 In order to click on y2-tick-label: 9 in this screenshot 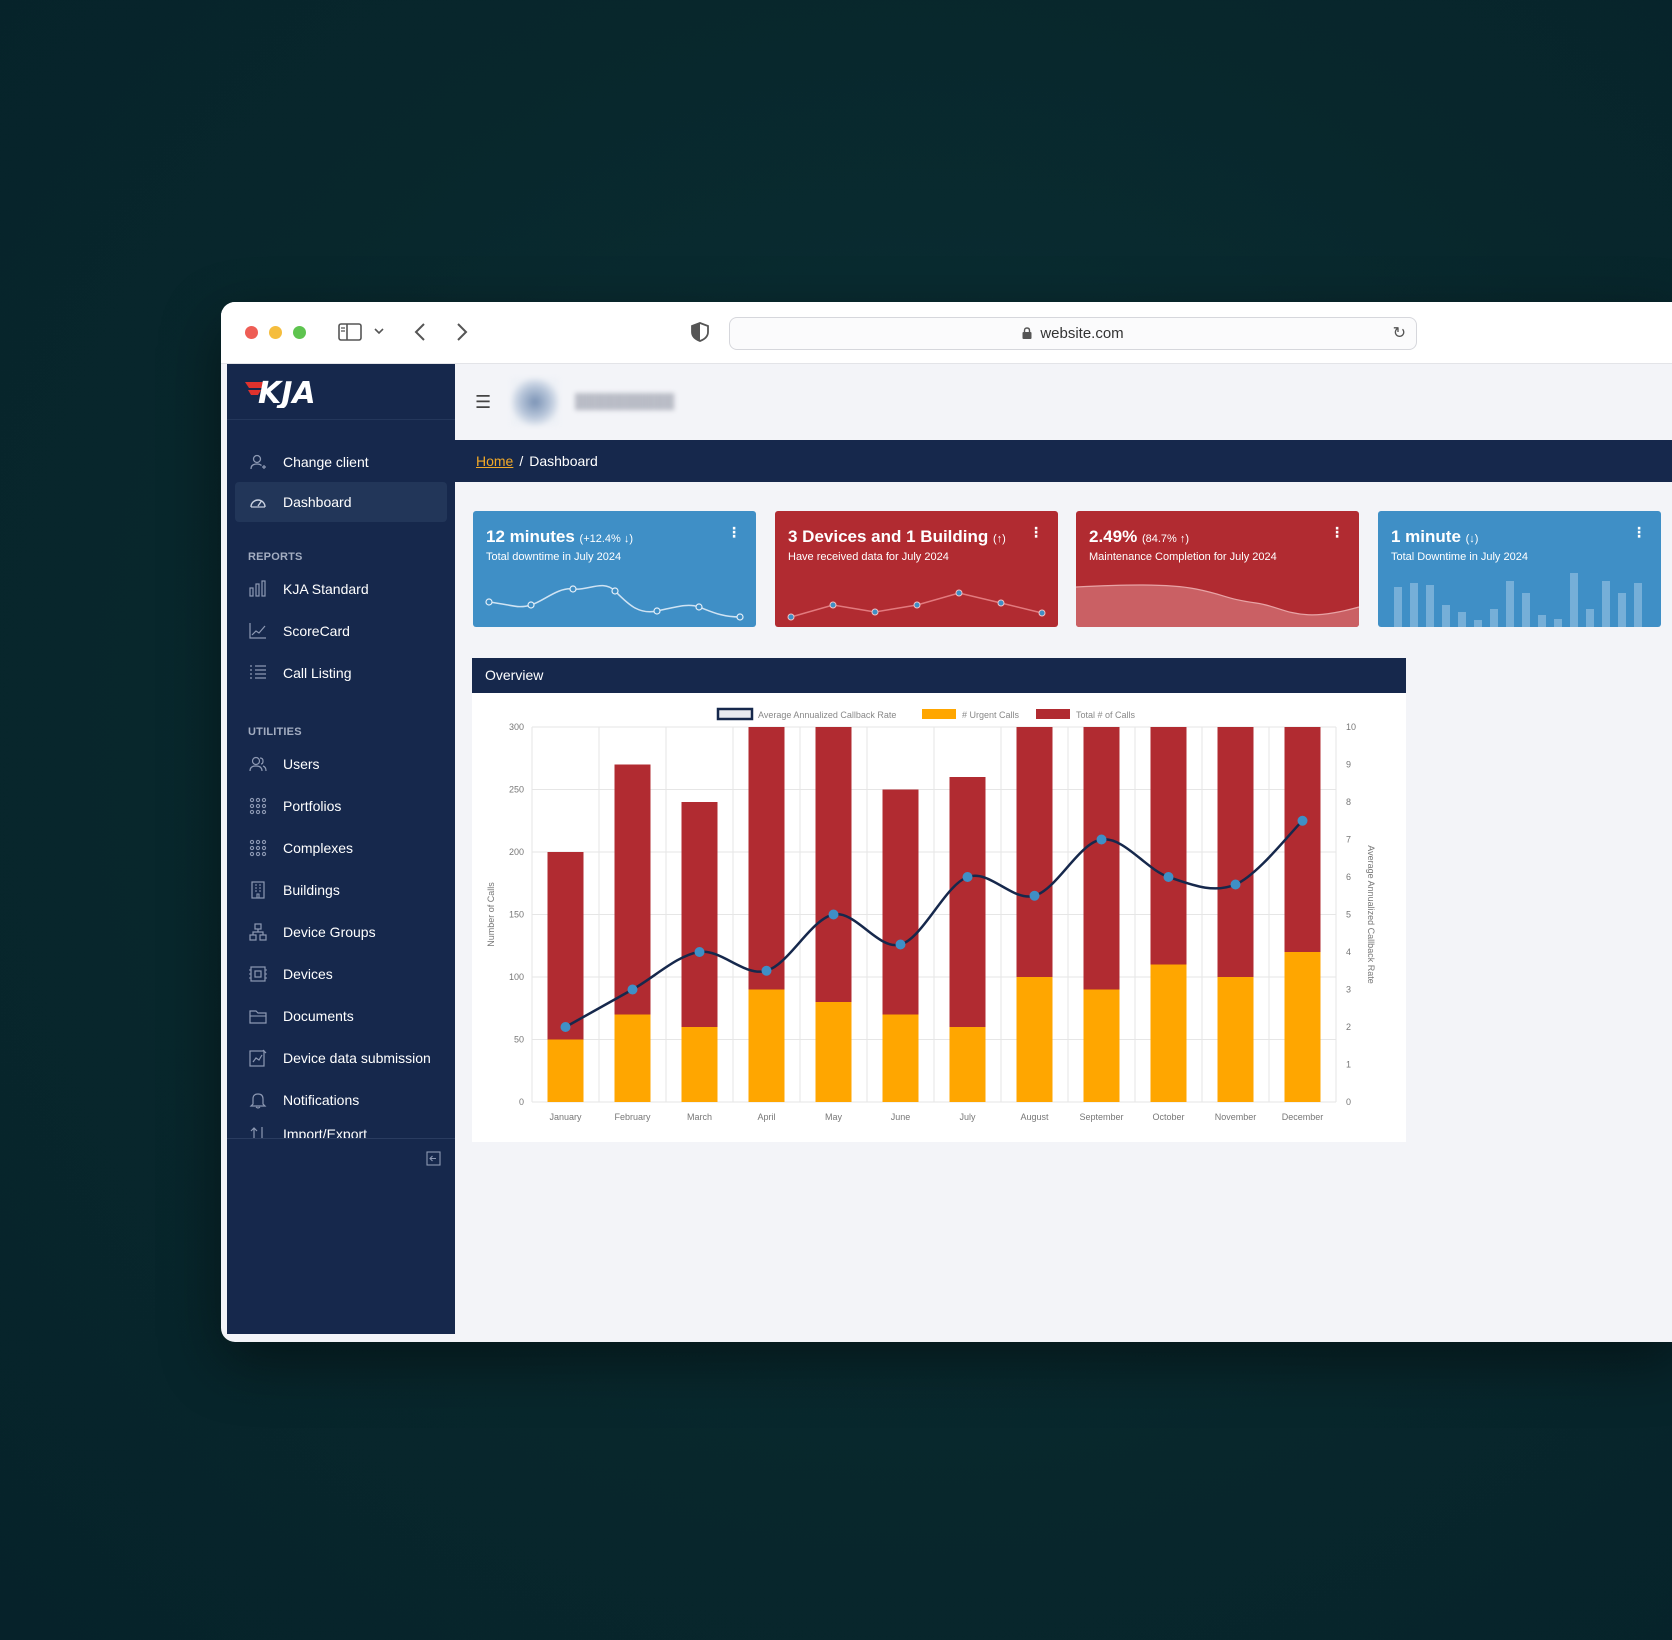, I will do `click(1348, 765)`.